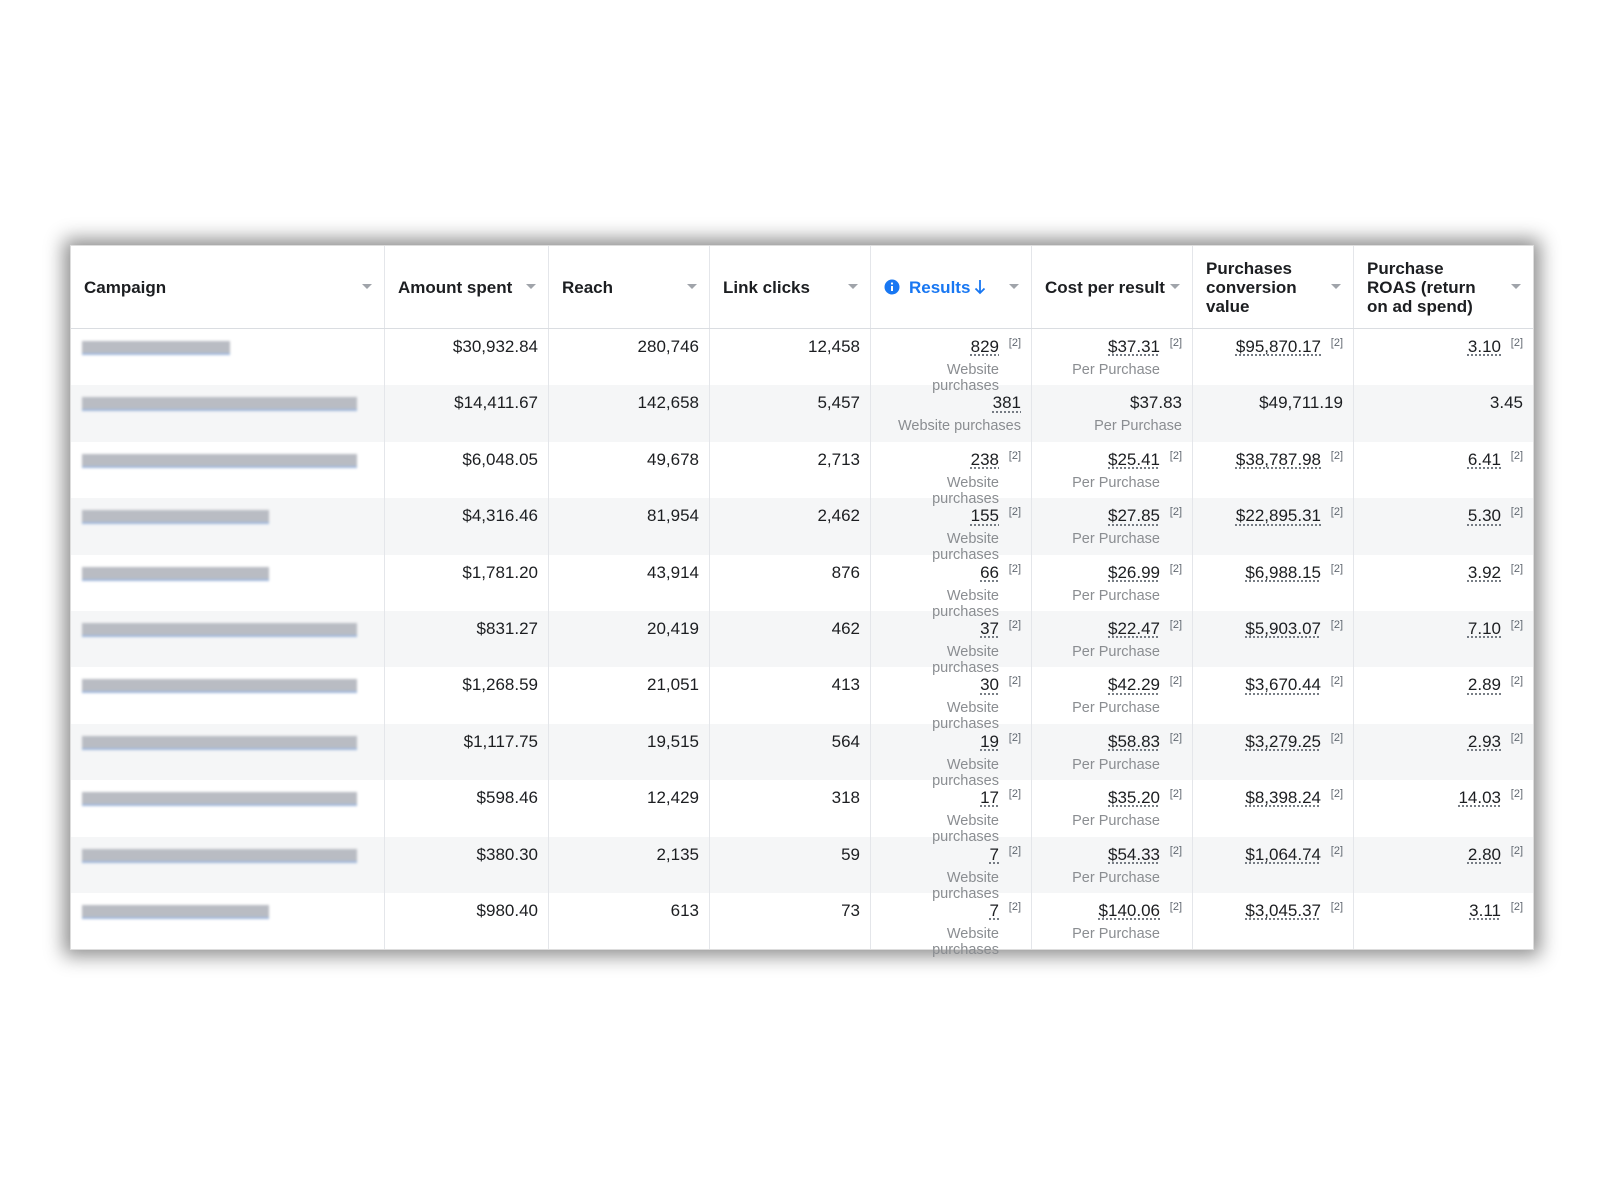  I want to click on cost-per-result-cell: $140.06 [2] Per Purchase, so click(1112, 921).